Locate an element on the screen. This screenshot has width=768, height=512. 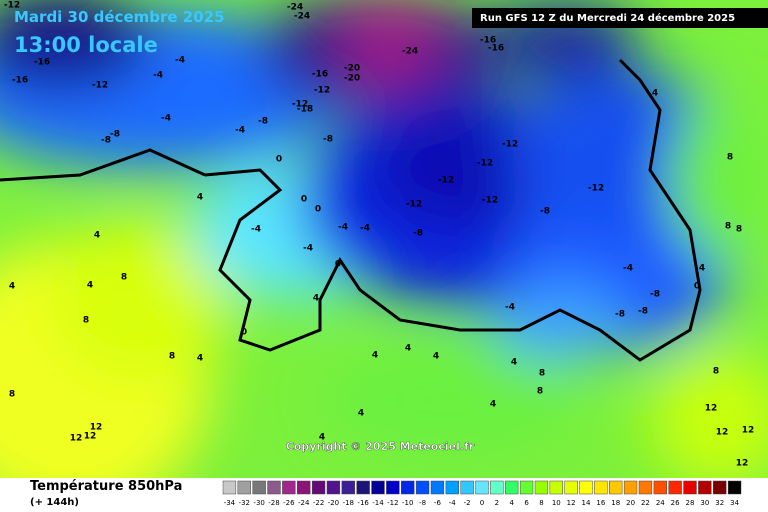
scale-label: 0 is located at coordinates (482, 503).